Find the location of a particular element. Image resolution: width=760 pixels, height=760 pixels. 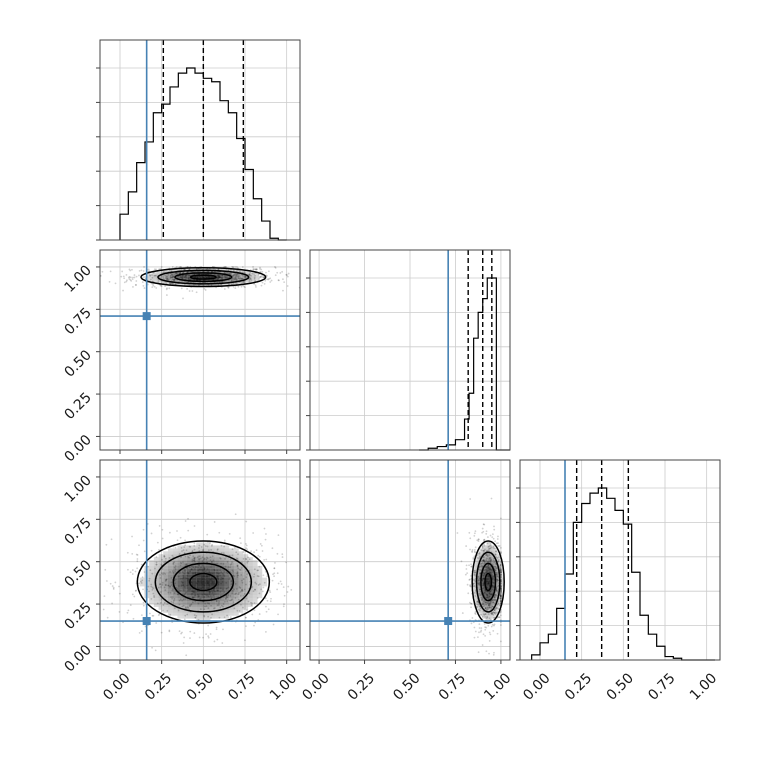

y-tick-label: 0.25 is located at coordinates (77, 616).